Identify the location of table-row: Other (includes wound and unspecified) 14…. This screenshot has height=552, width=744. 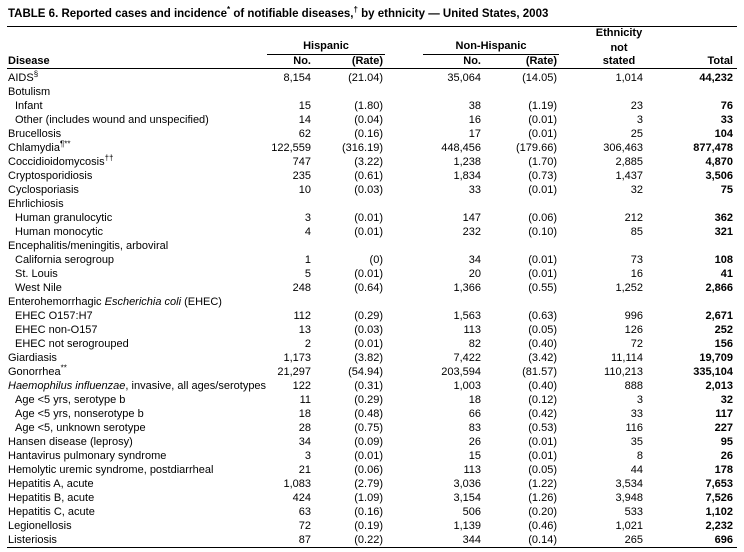
(372, 120).